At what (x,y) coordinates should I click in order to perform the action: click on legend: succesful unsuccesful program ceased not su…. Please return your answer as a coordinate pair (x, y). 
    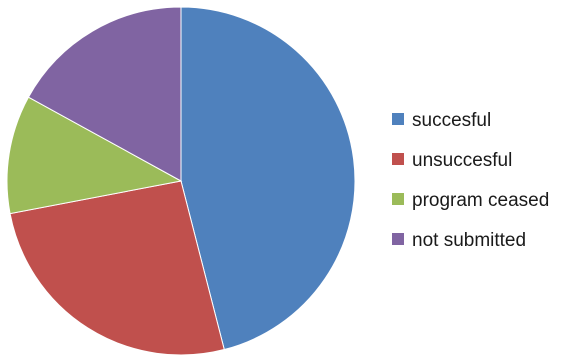
    Looking at the image, I should click on (470, 180).